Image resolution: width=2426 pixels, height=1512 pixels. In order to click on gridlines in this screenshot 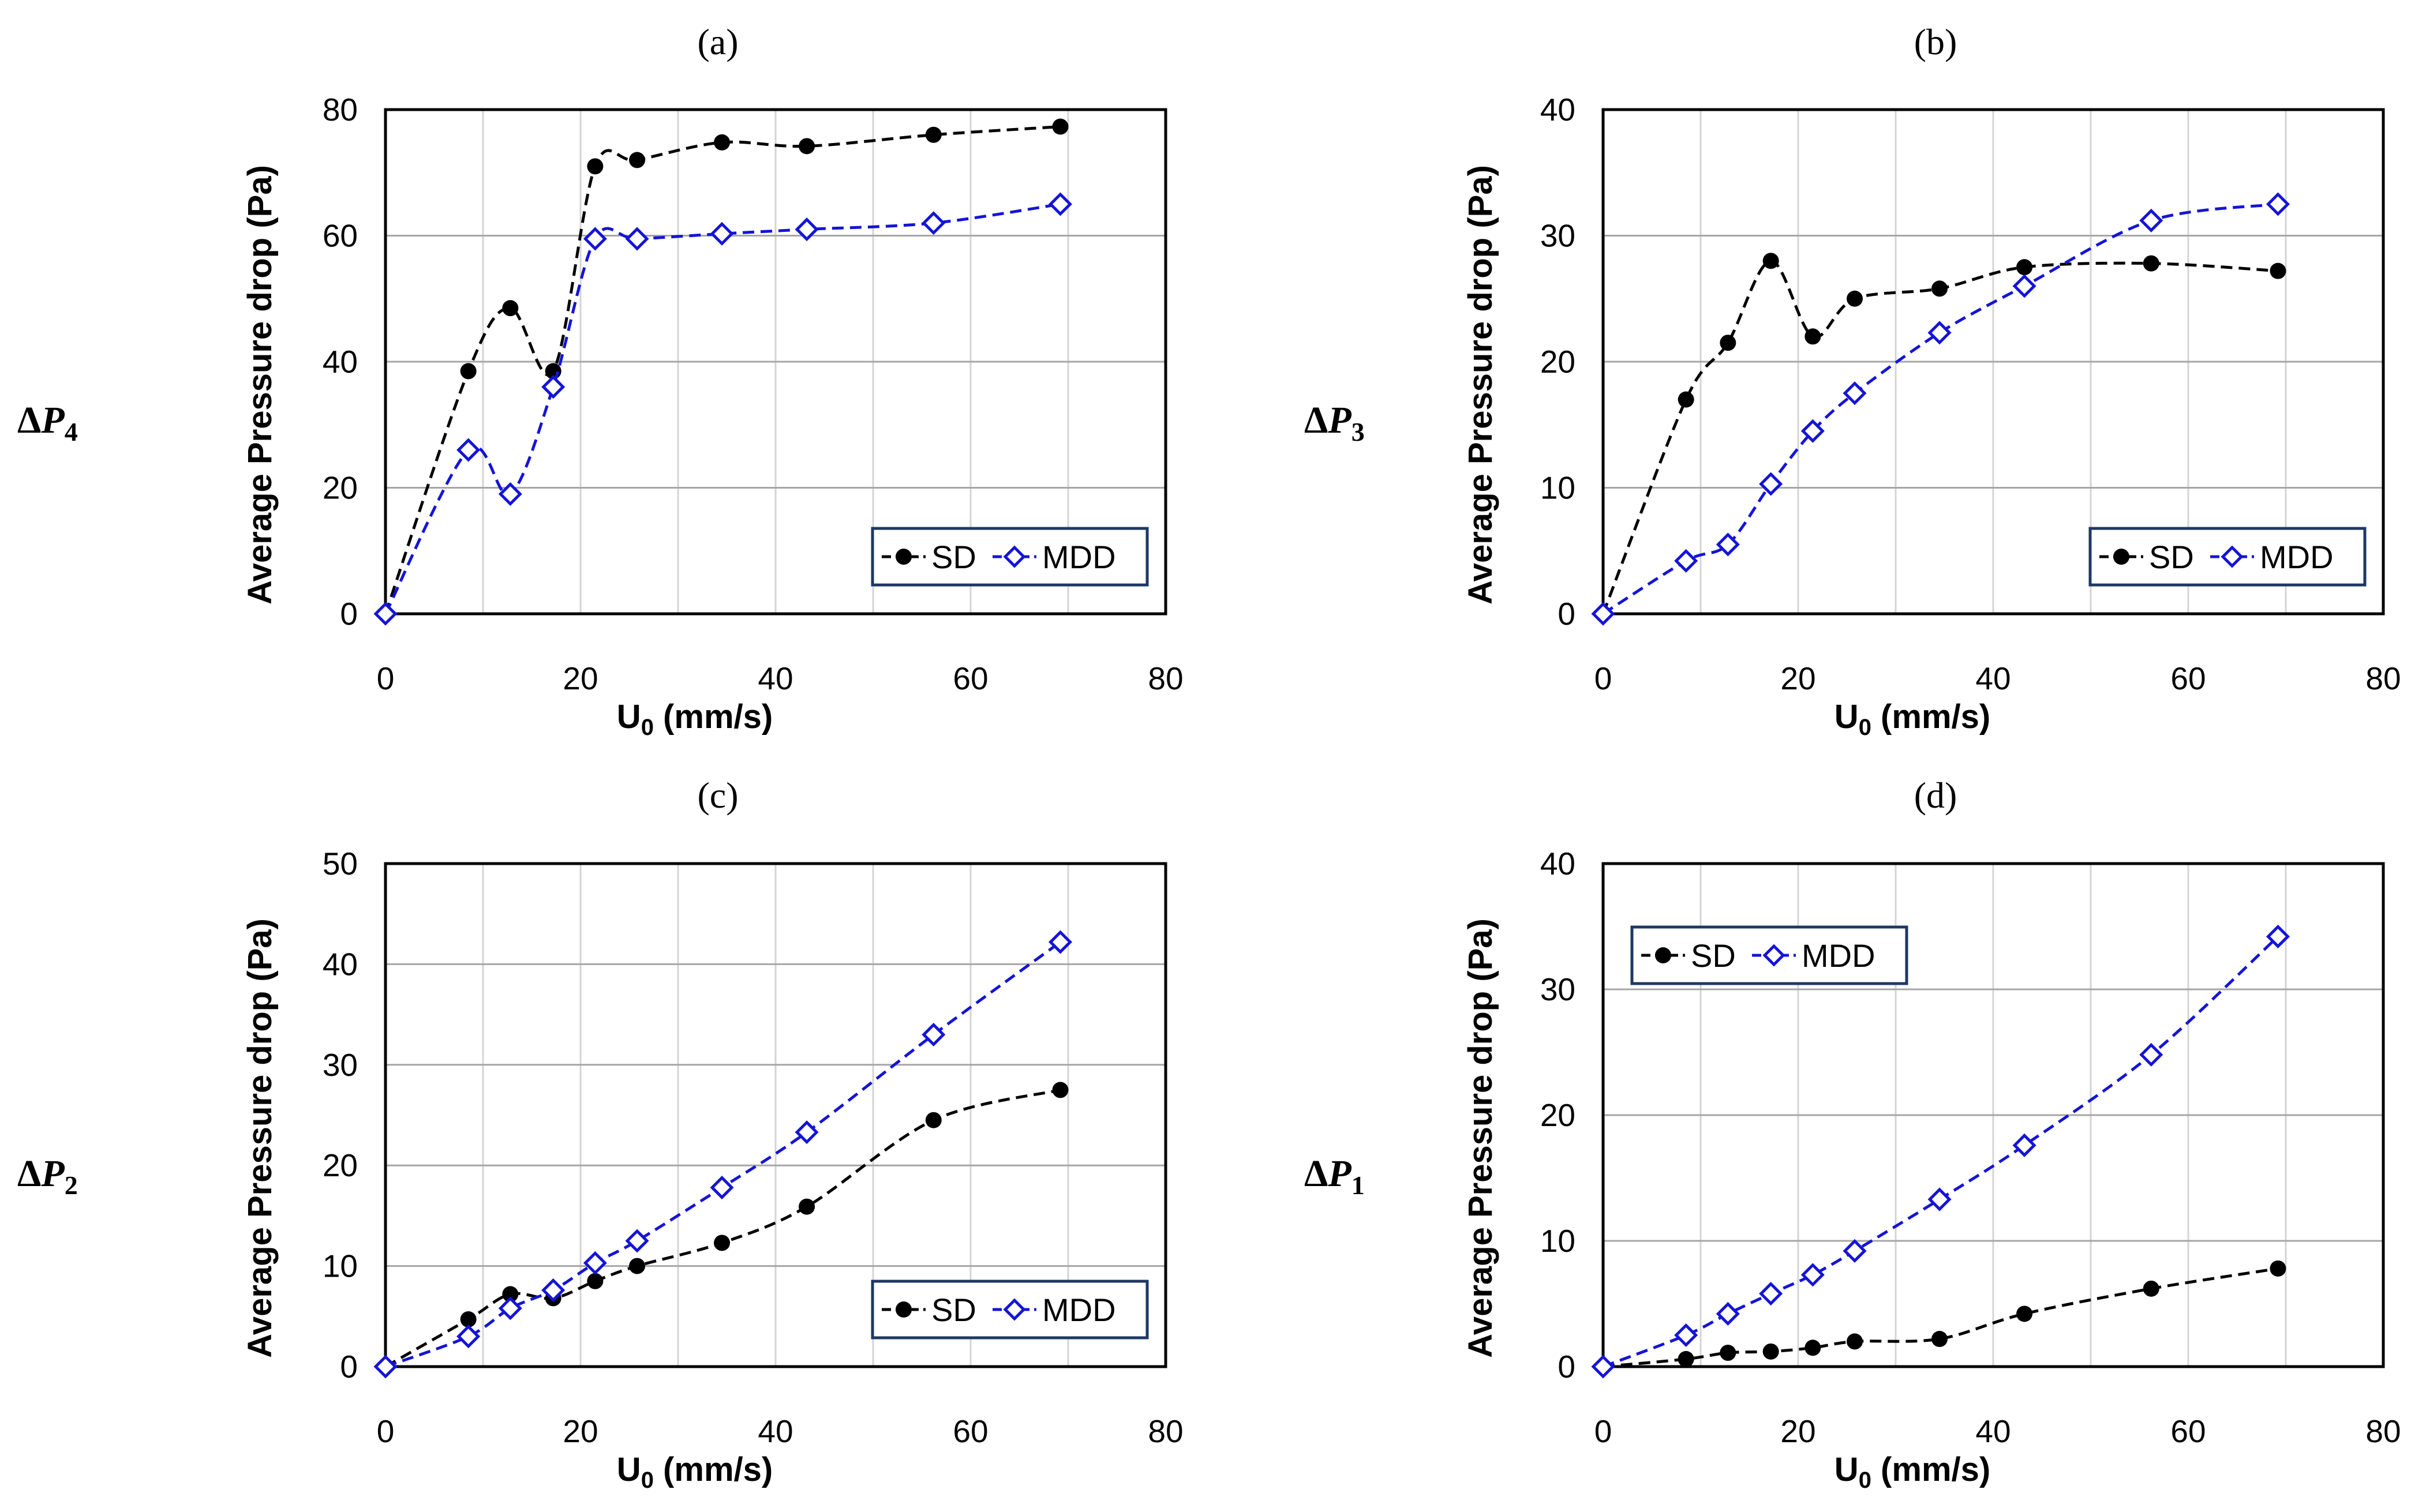, I will do `click(1993, 1115)`.